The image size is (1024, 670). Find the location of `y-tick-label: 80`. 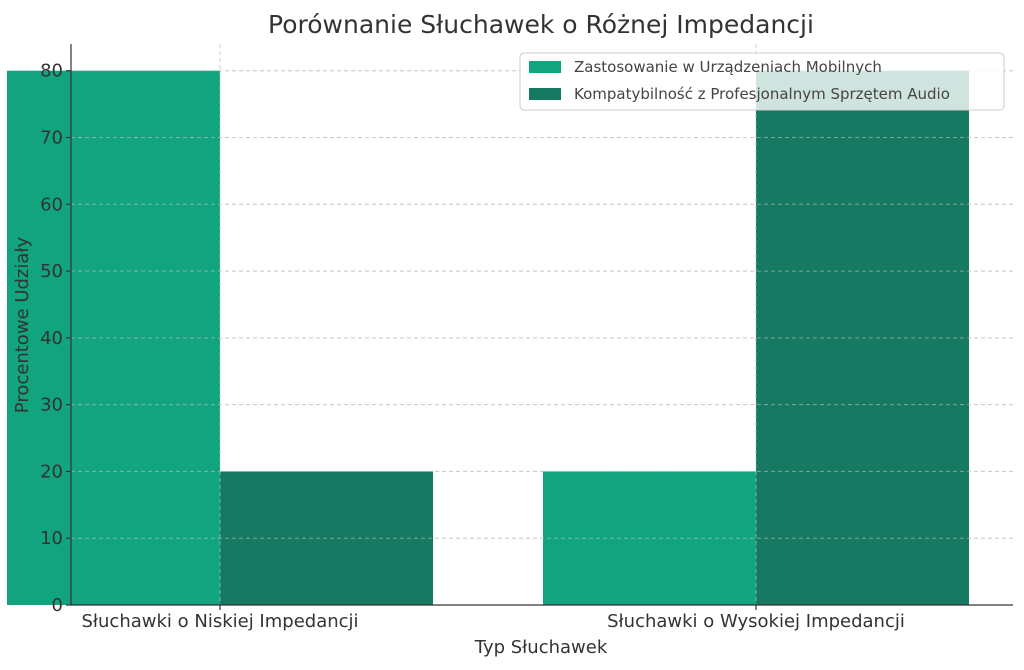

y-tick-label: 80 is located at coordinates (51, 71).